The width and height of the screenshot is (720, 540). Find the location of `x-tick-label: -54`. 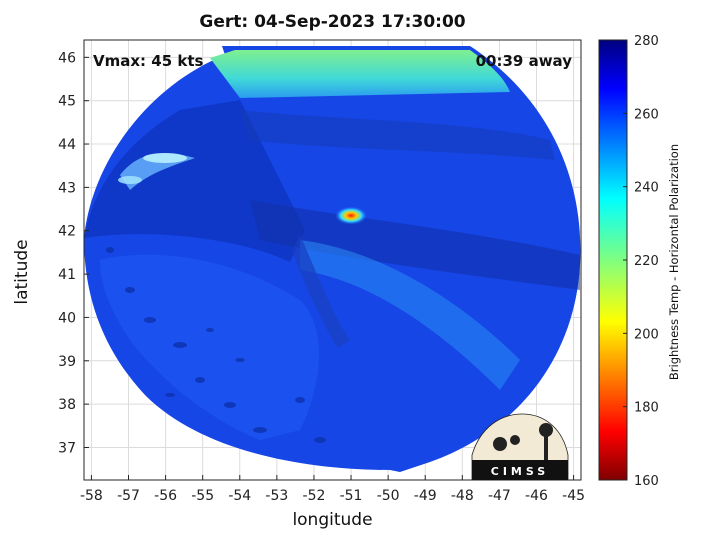

x-tick-label: -54 is located at coordinates (239, 496).